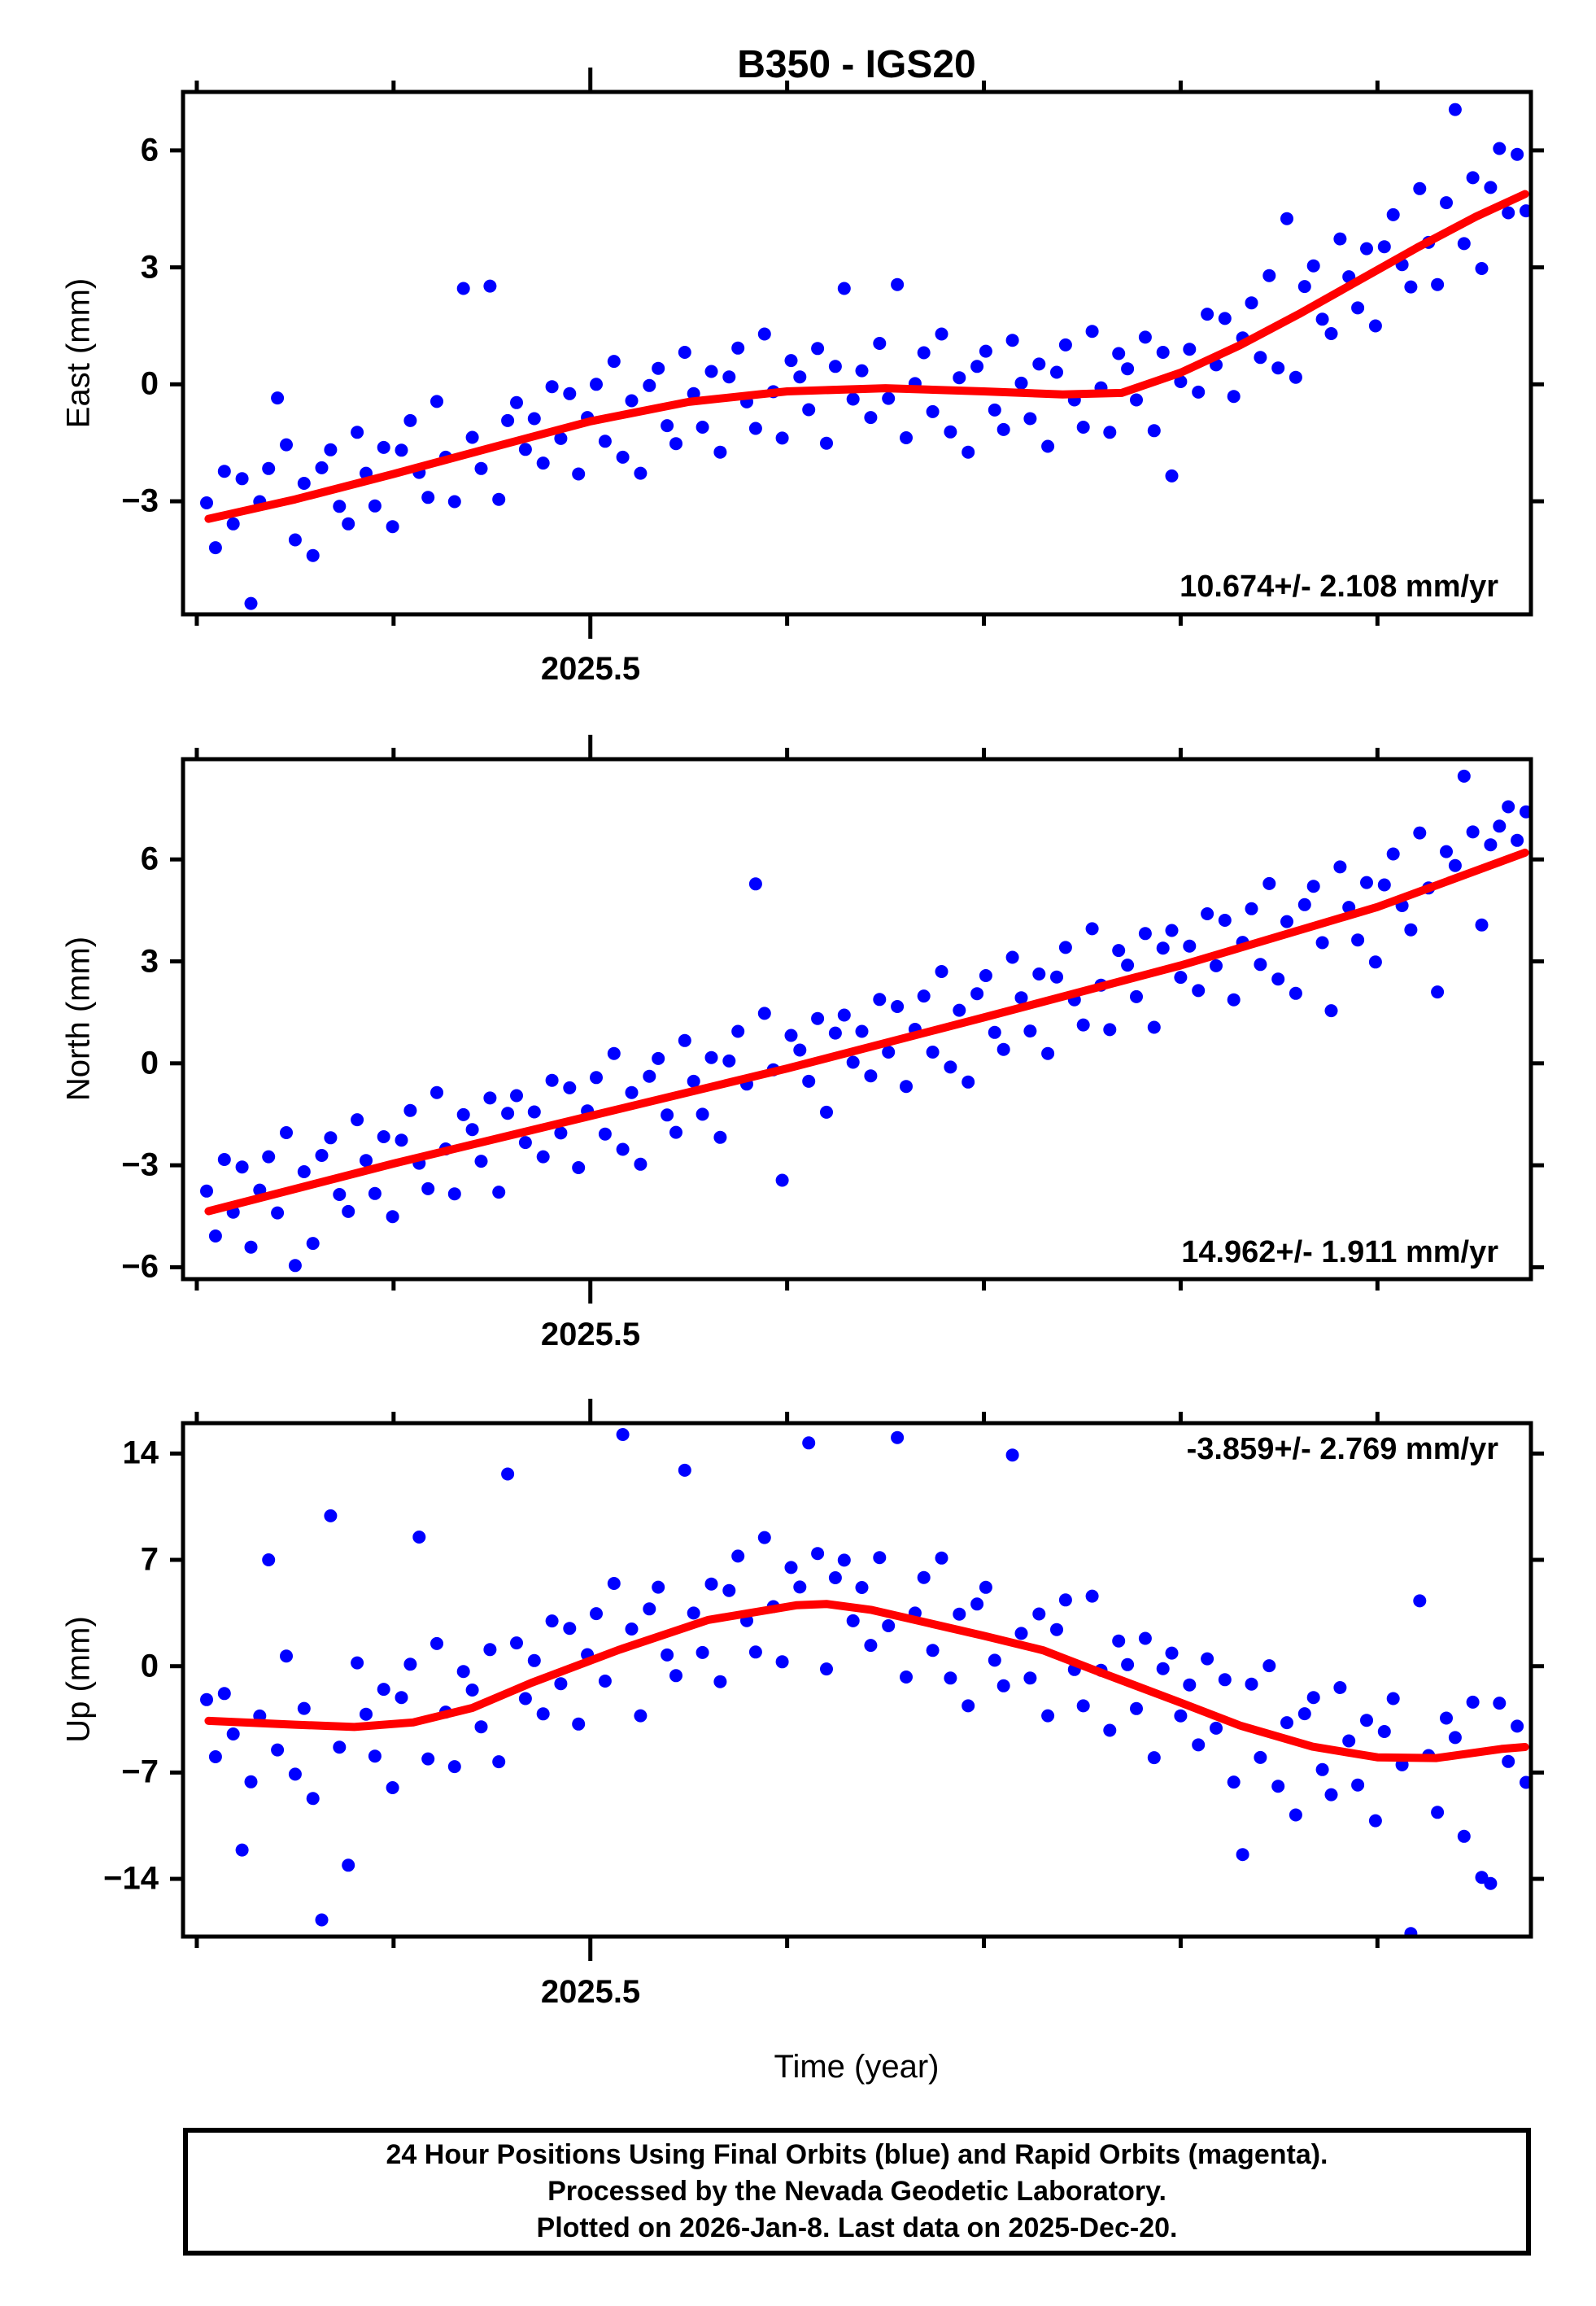 Image resolution: width=1596 pixels, height=2306 pixels. I want to click on y-tick-label: −3, so click(140, 501).